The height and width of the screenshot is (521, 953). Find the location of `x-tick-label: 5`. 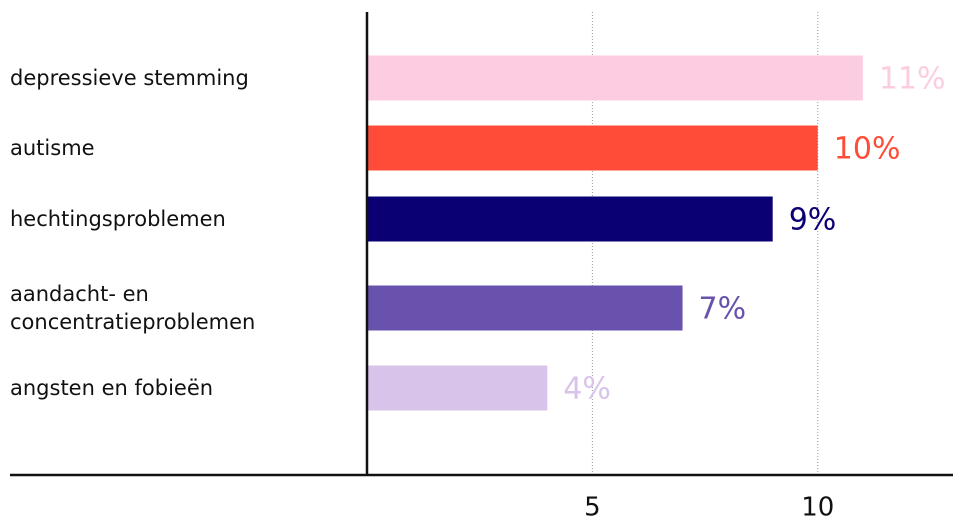

x-tick-label: 5 is located at coordinates (592, 507).